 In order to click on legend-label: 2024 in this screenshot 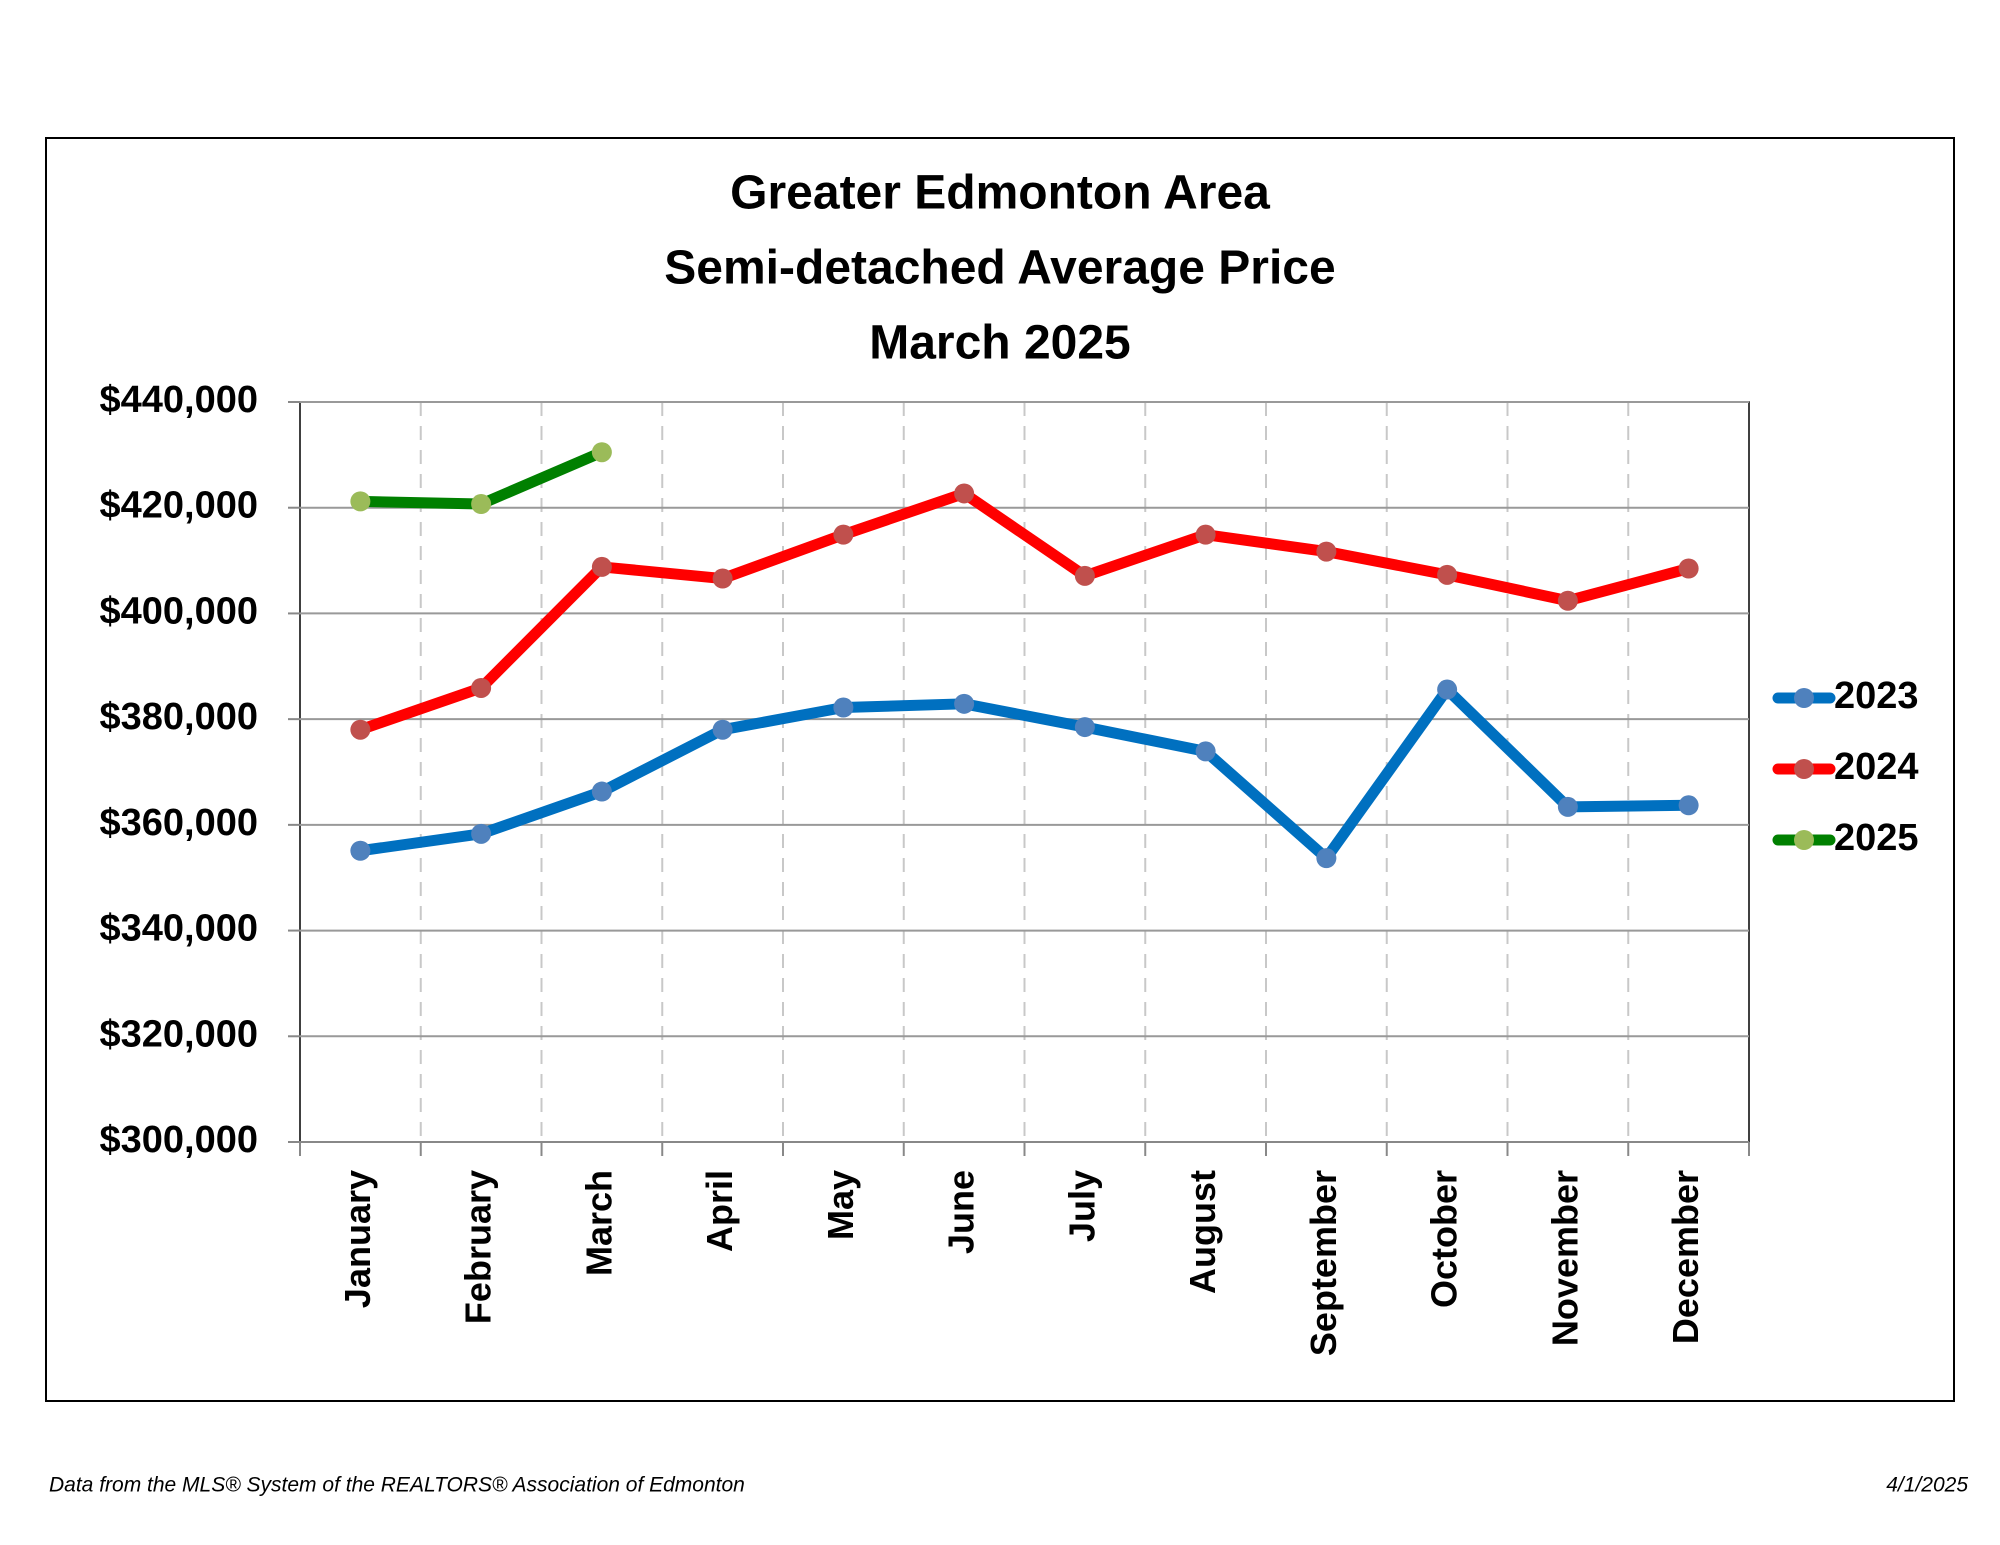, I will do `click(1876, 767)`.